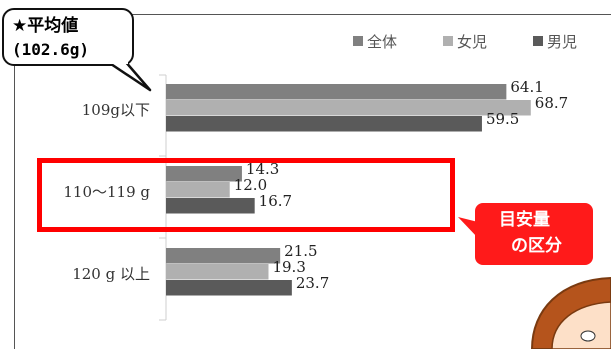 The width and height of the screenshot is (611, 349). I want to click on value-label: 59.5, so click(502, 119).